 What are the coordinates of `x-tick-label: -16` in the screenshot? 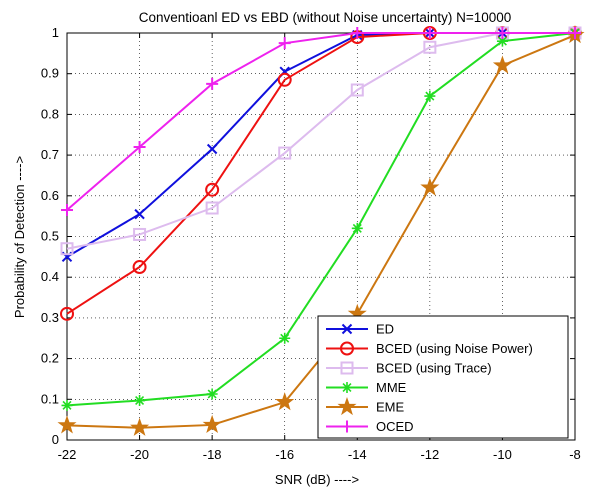 It's located at (284, 454).